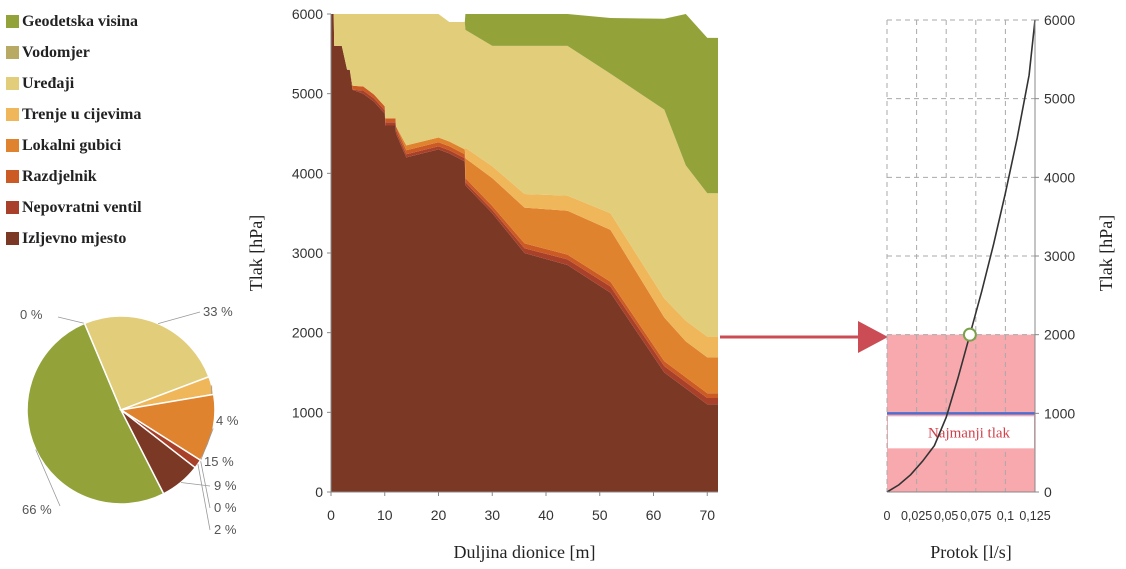  I want to click on min-pressure-label-box, so click(961, 432).